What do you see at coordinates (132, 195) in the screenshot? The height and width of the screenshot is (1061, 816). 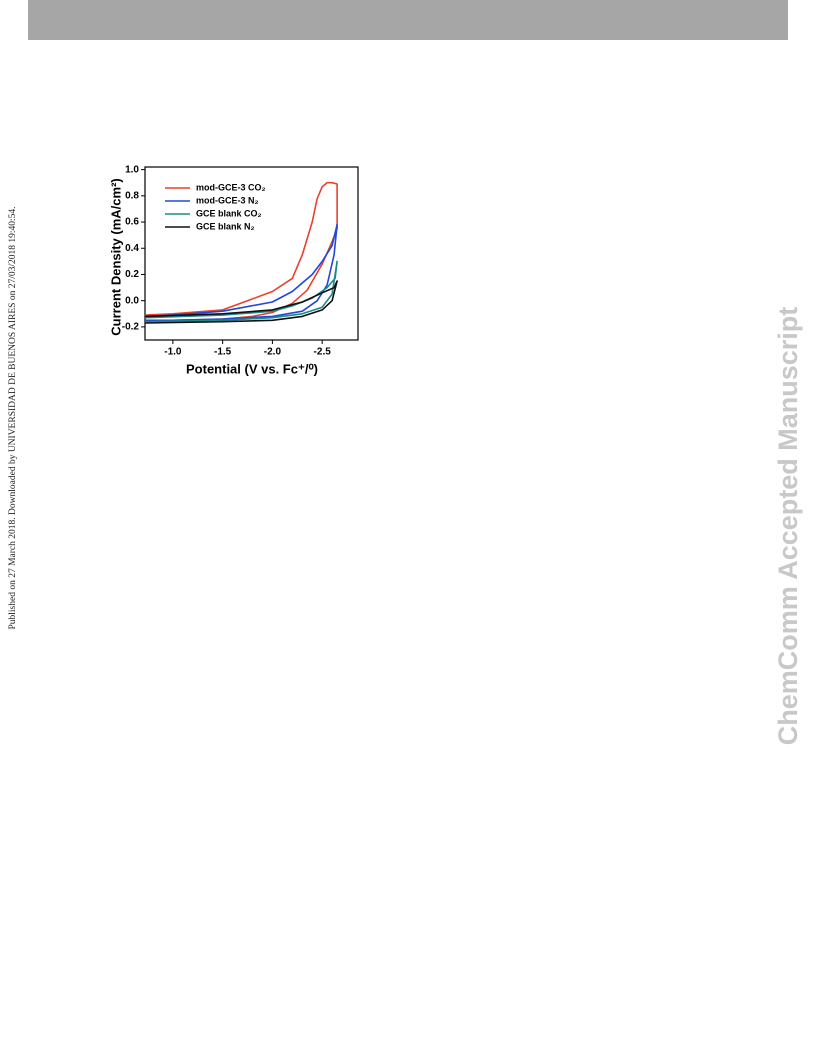 I see `y-tick-label: 0.8` at bounding box center [132, 195].